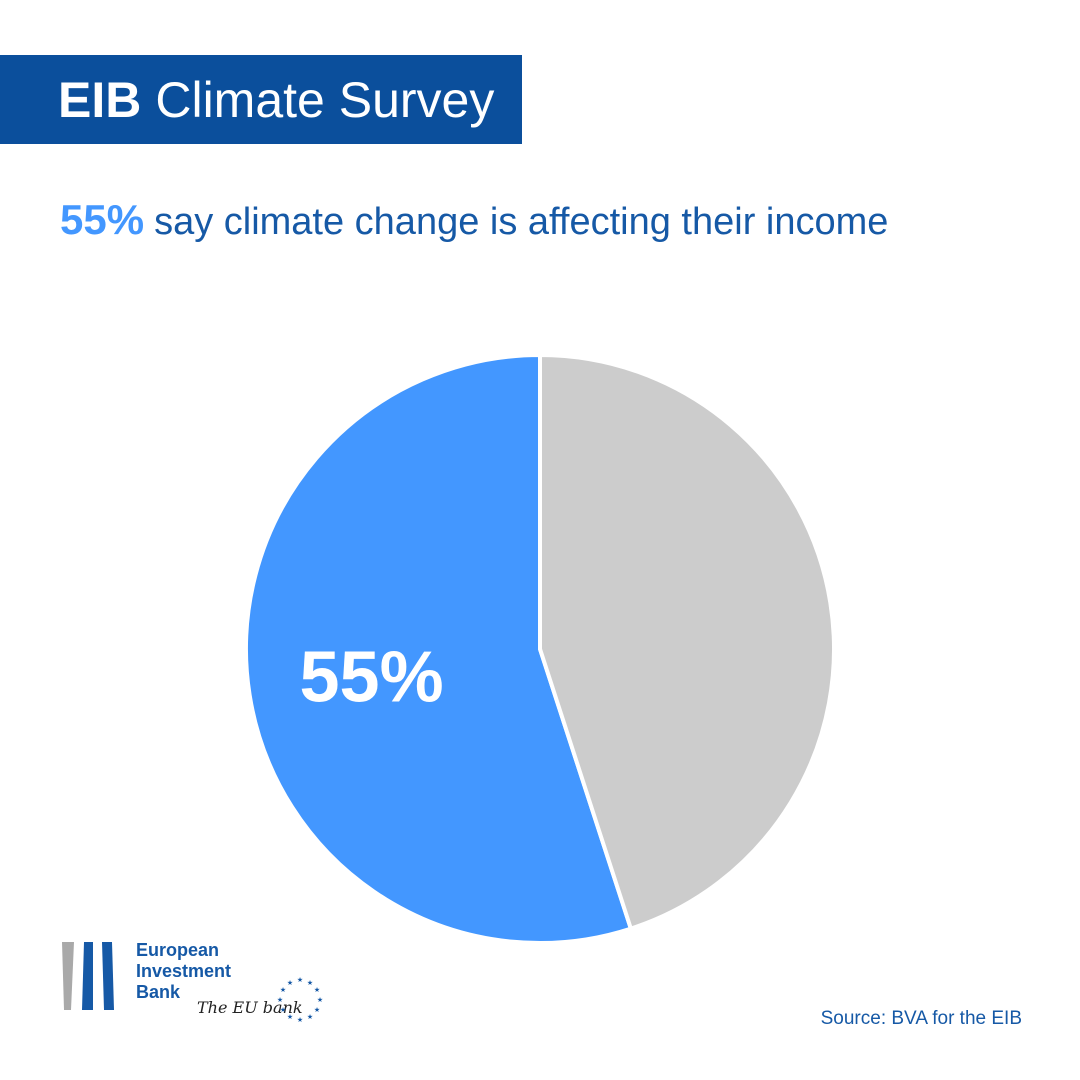  Describe the element at coordinates (102, 219) in the screenshot. I see `headline-percent: 55%` at that location.